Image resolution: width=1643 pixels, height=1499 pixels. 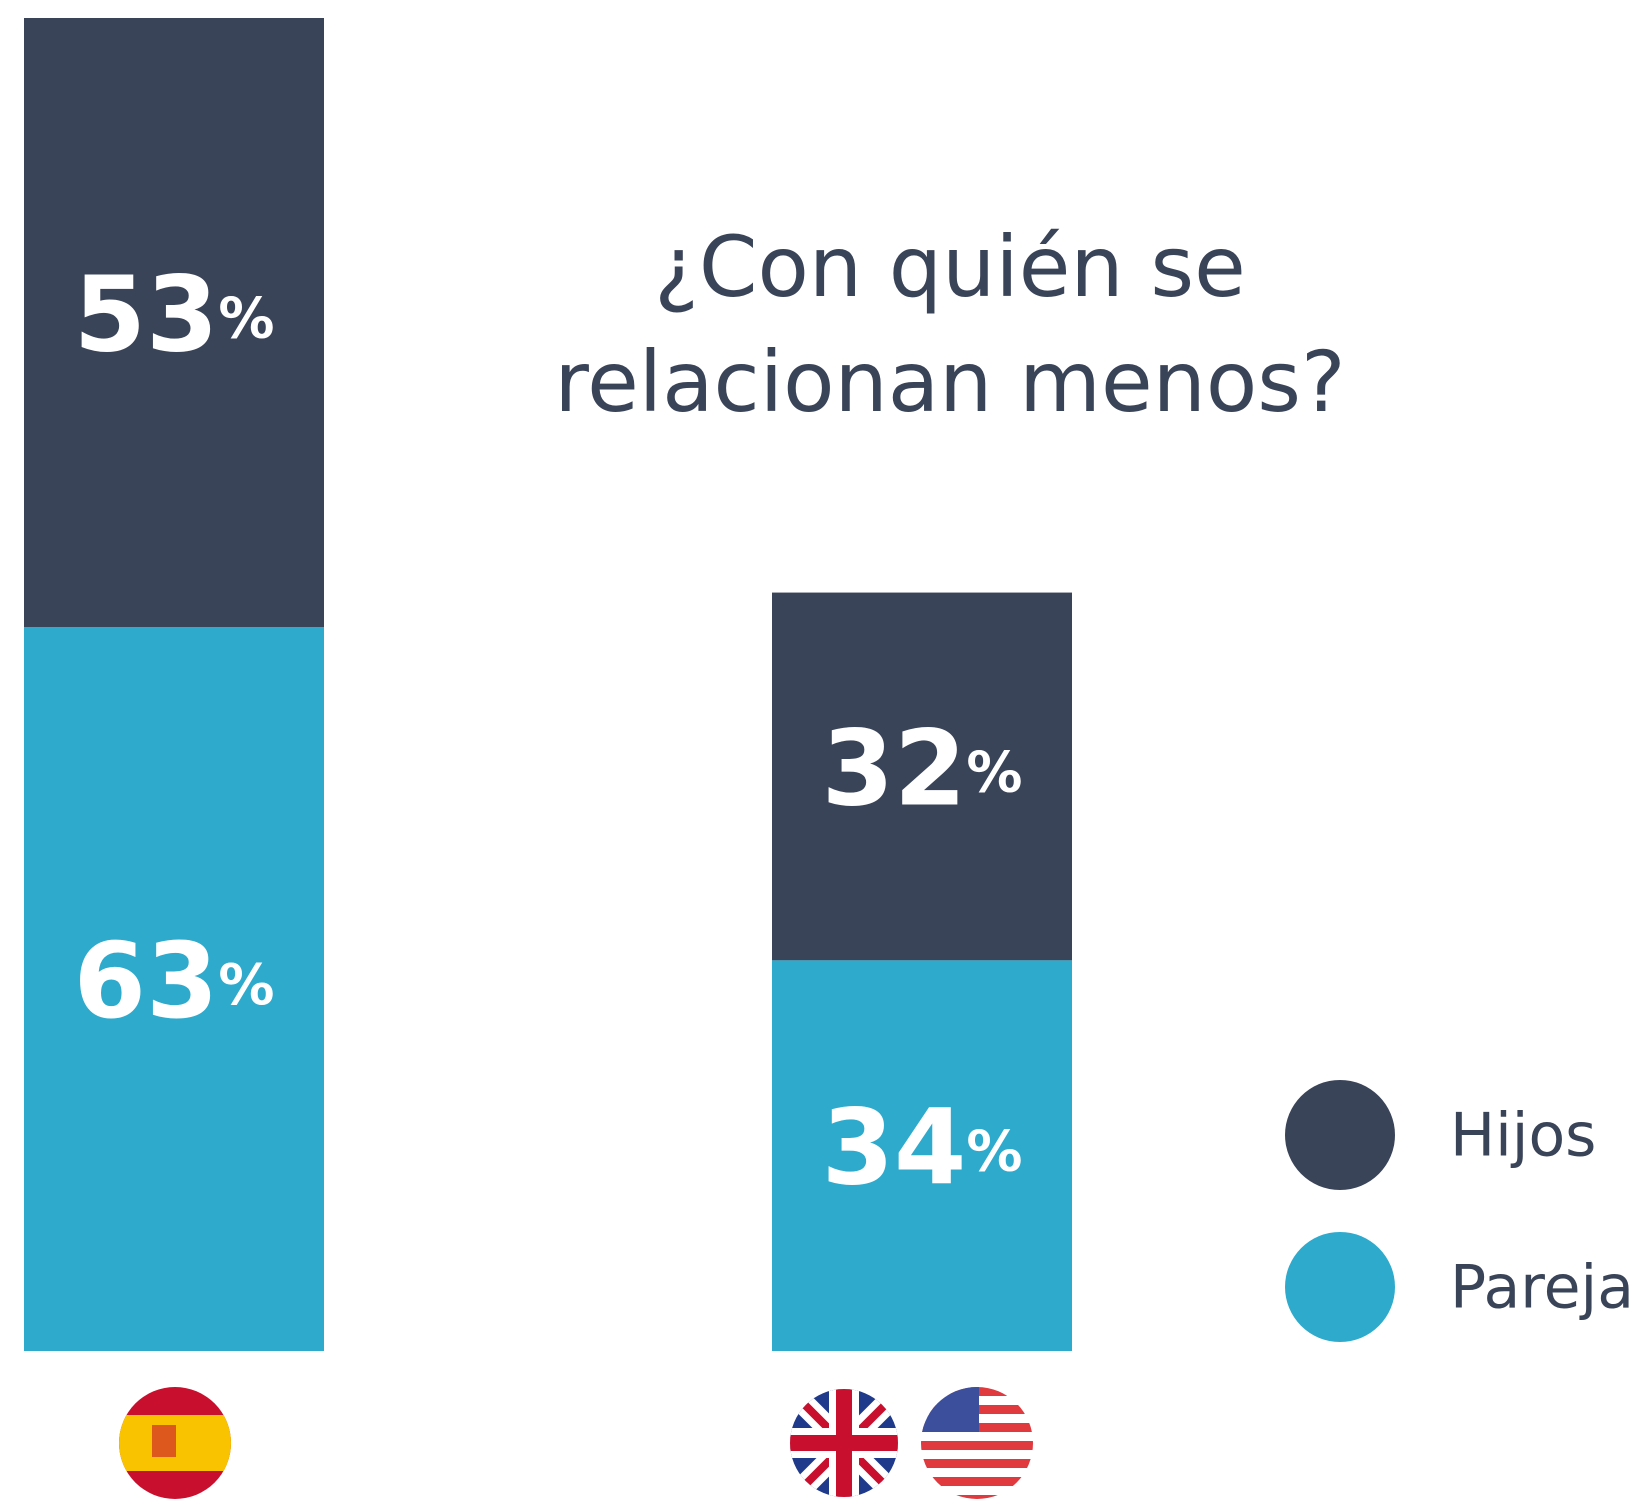 I want to click on legend-label: Hijos, so click(x=1523, y=1136).